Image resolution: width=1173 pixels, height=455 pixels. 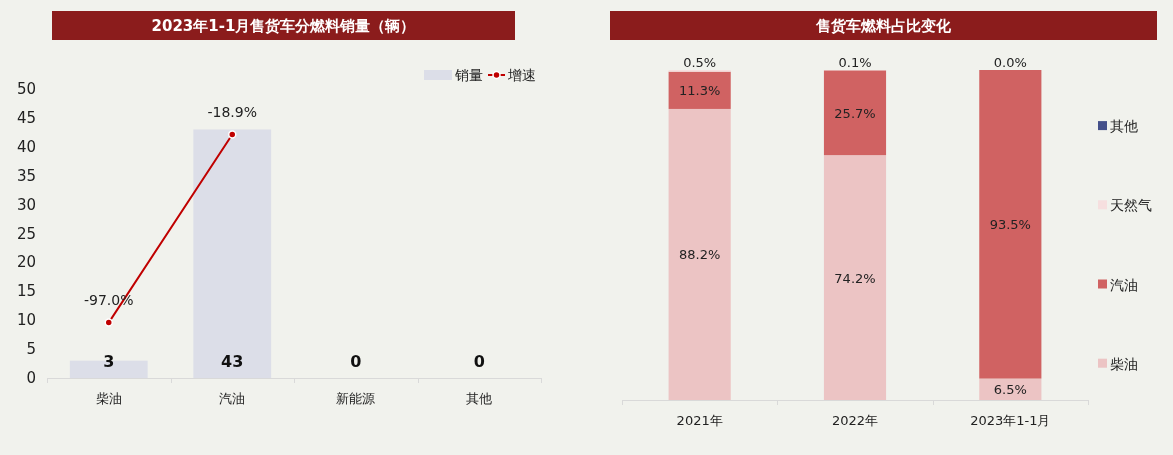 I want to click on data-label: 0.0%, so click(x=1010, y=62).